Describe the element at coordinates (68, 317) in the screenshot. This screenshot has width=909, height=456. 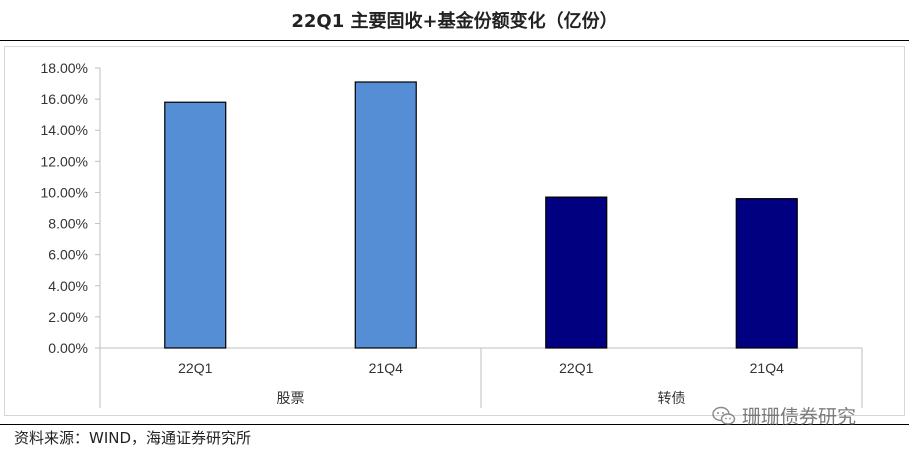
I see `y-tick-label: 2.00%` at that location.